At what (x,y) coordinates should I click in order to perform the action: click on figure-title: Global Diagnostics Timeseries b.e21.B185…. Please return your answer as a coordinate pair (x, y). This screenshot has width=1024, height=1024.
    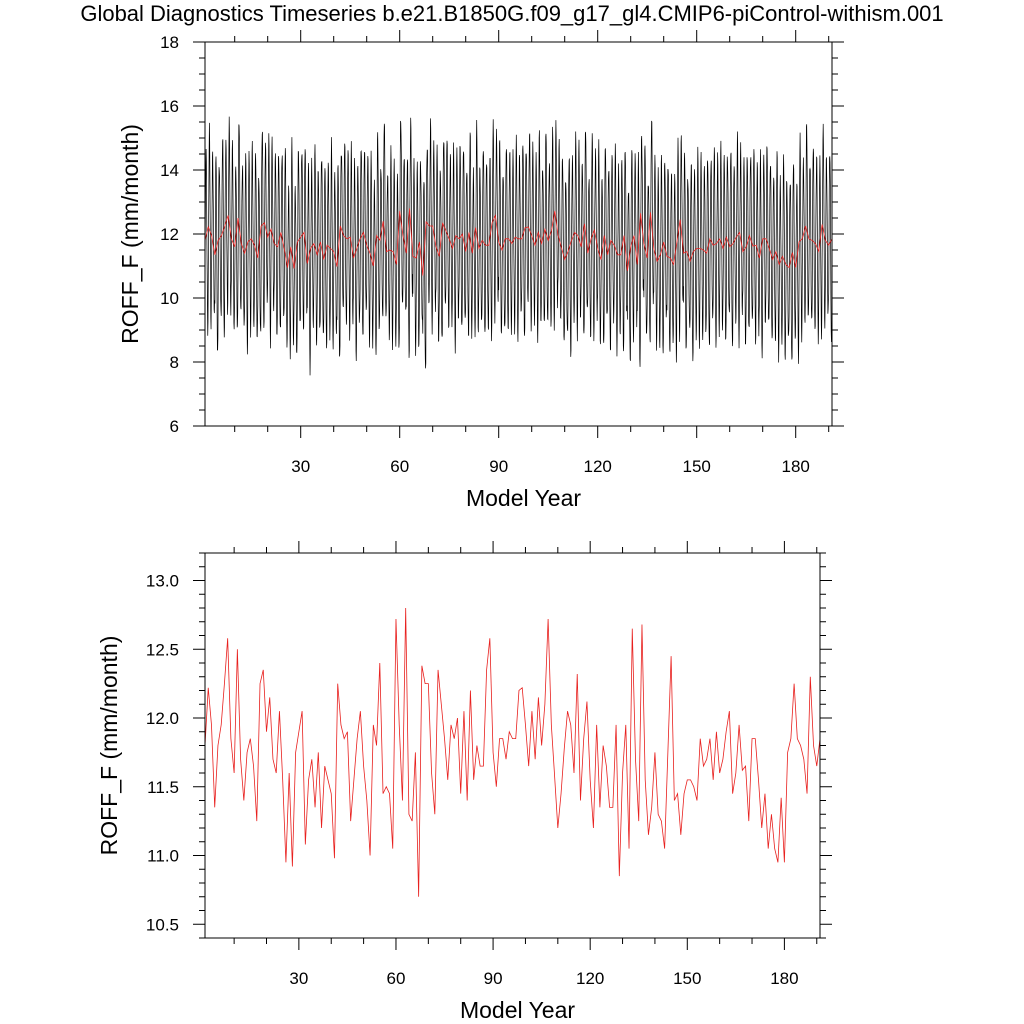
    Looking at the image, I should click on (512, 13).